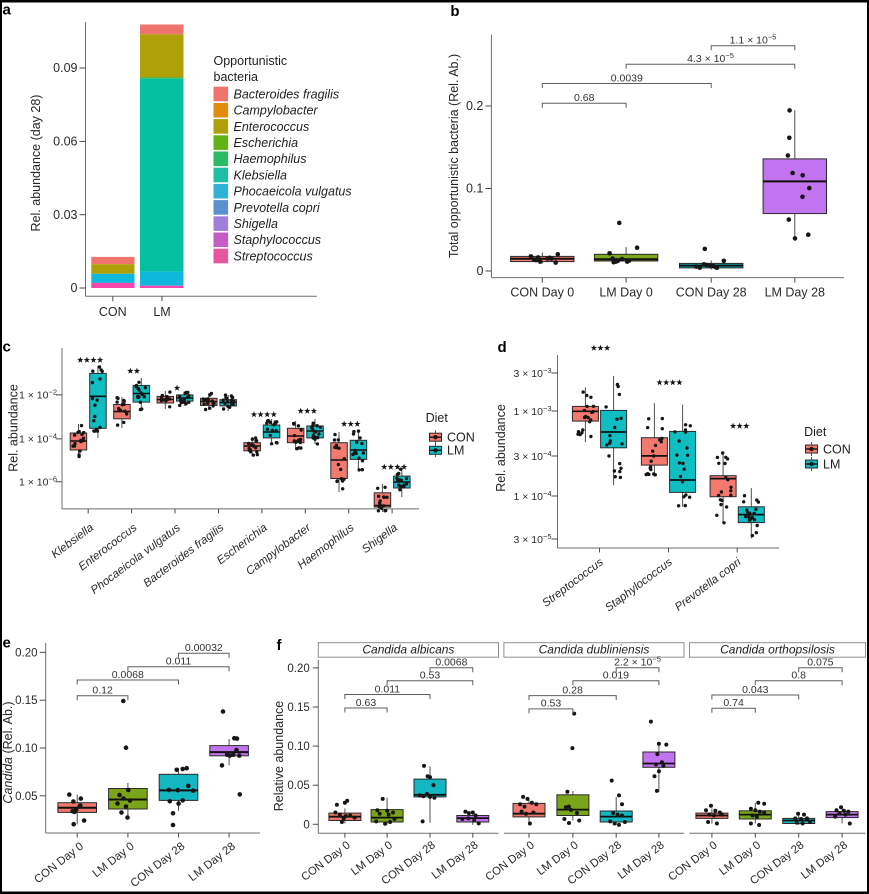  I want to click on svg-text: CON Day 0, so click(542, 293).